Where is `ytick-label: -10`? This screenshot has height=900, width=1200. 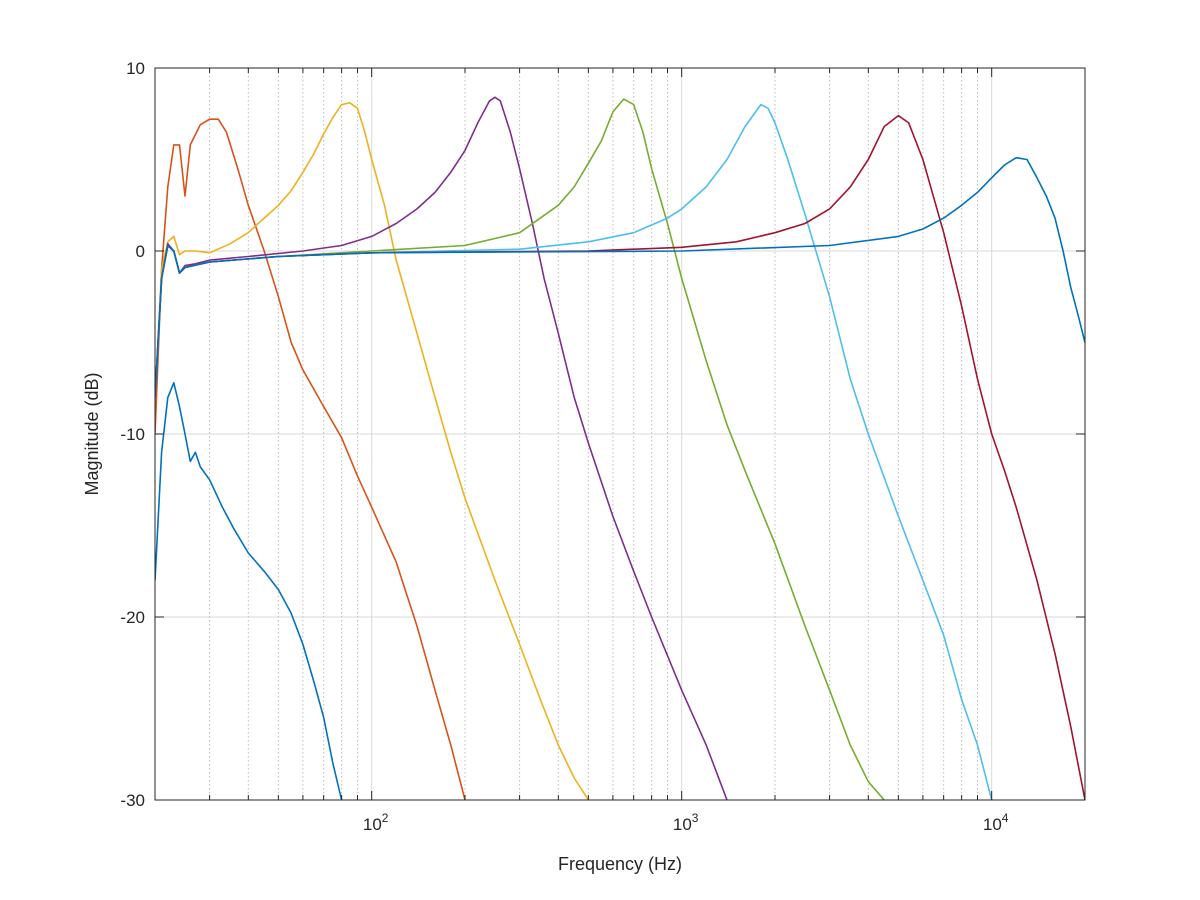 ytick-label: -10 is located at coordinates (132, 434).